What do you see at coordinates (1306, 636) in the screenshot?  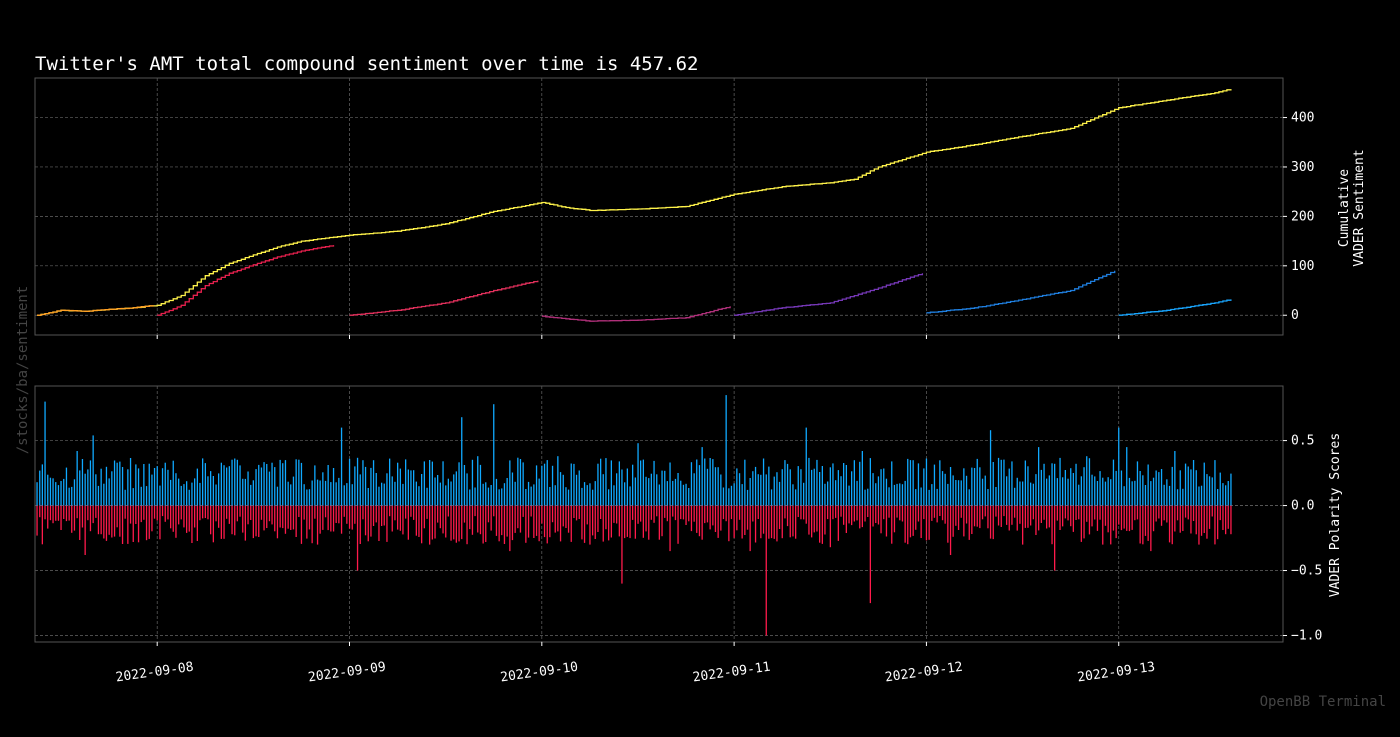 I see `bottom-y-tick-label: −1.0` at bounding box center [1306, 636].